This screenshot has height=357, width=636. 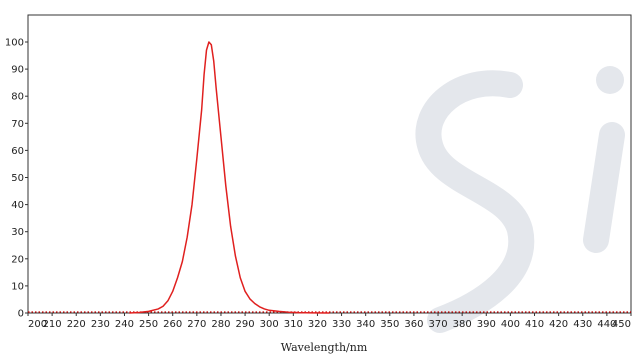 I want to click on y-tick-label: 100, so click(x=14, y=43).